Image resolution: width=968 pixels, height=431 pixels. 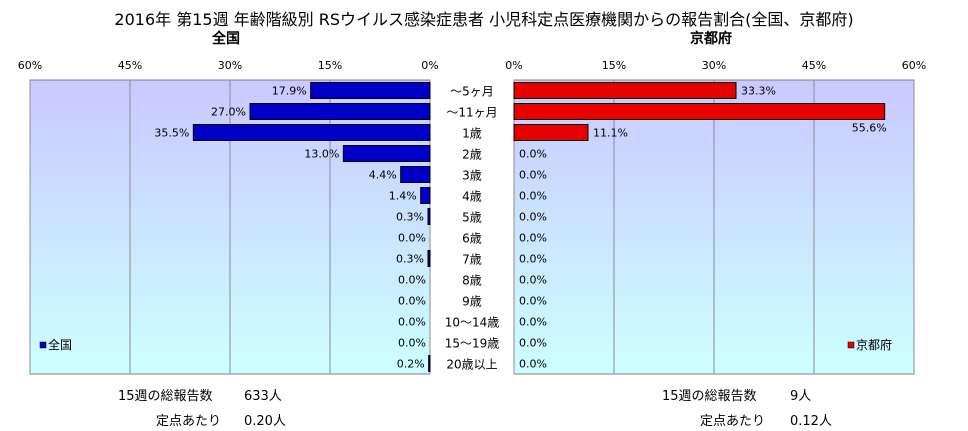 I want to click on kyoto-data-label: 33.3%, so click(x=758, y=91).